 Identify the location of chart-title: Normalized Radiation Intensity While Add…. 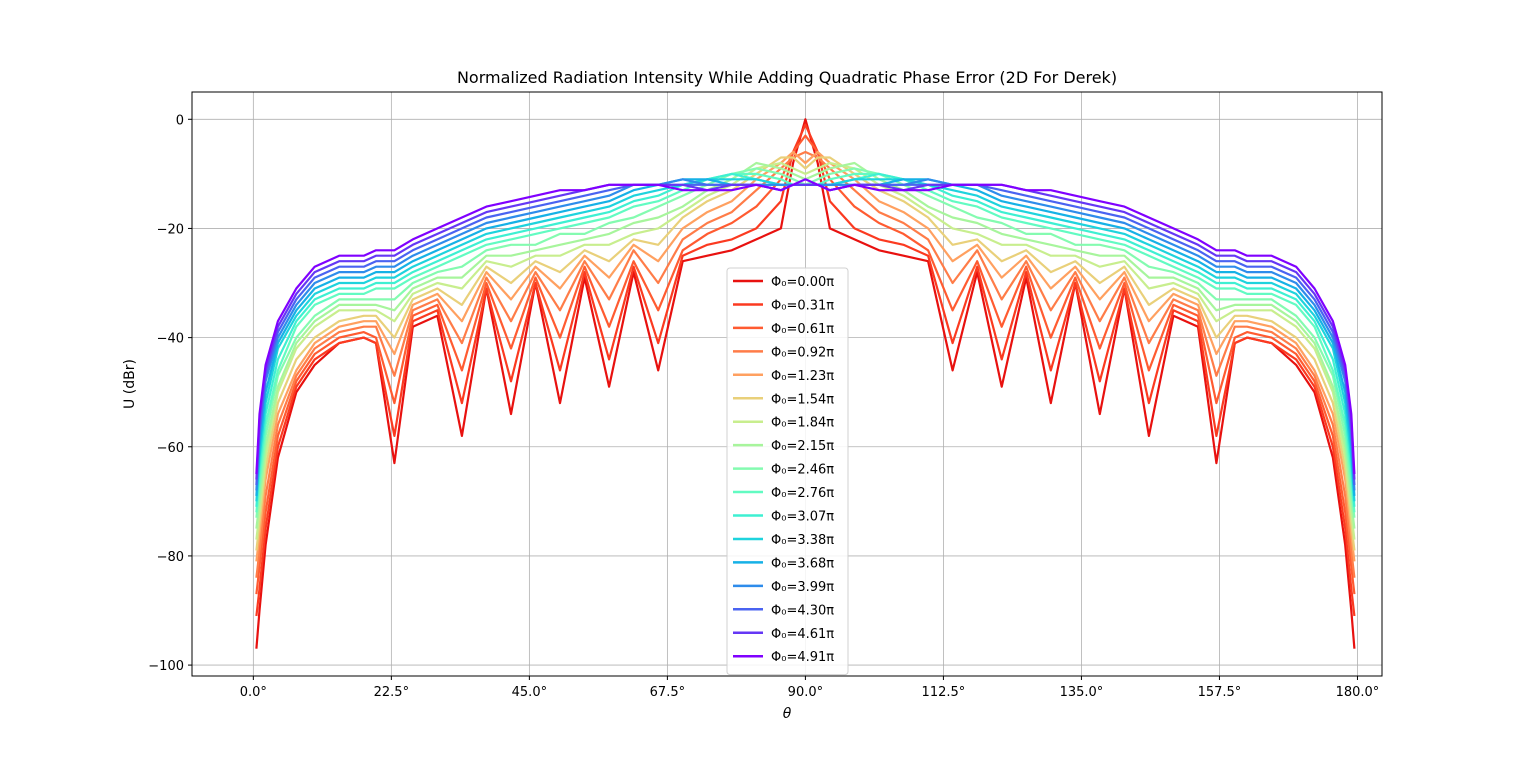
(787, 77).